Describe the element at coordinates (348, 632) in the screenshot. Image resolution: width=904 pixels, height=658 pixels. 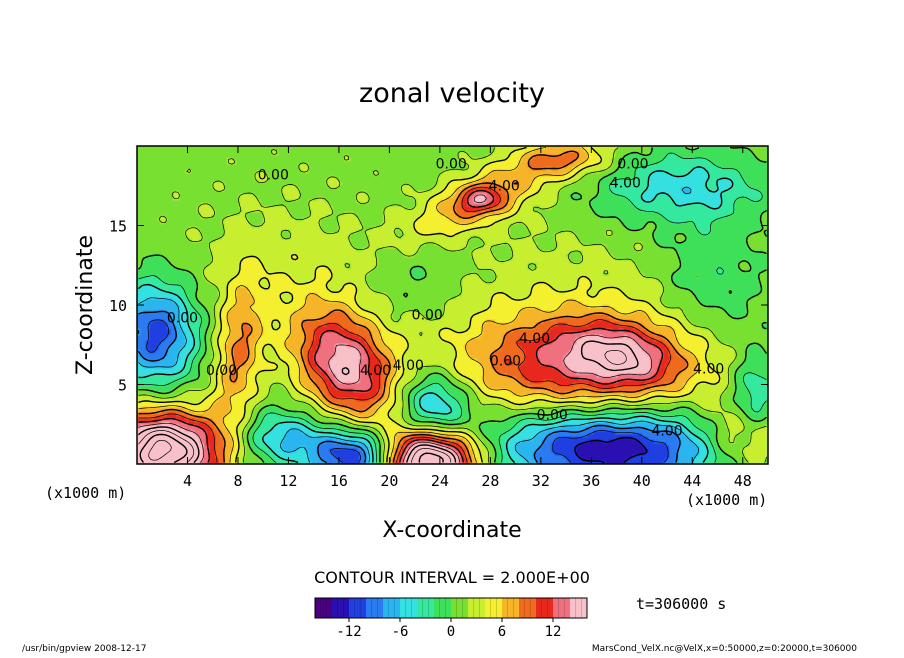
I see `colorbar-tick-label: -12` at that location.